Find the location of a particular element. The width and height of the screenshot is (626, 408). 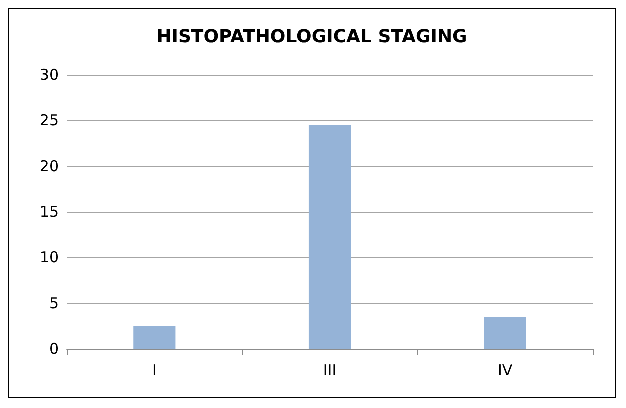

x-tick-label: III is located at coordinates (330, 371).